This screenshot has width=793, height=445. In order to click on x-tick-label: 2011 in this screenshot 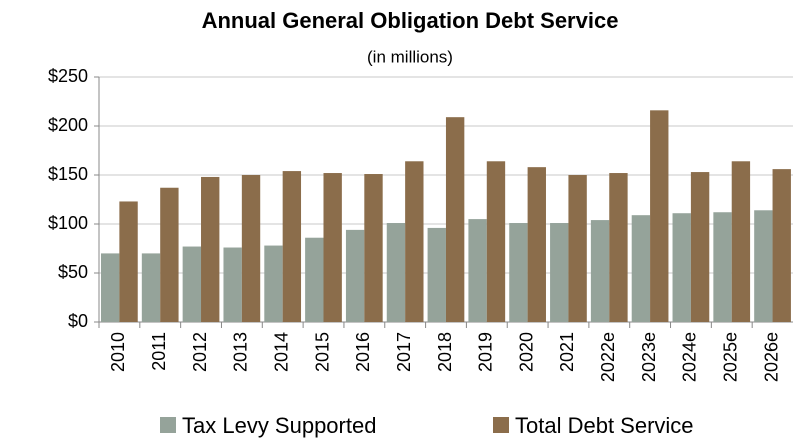, I will do `click(159, 351)`.